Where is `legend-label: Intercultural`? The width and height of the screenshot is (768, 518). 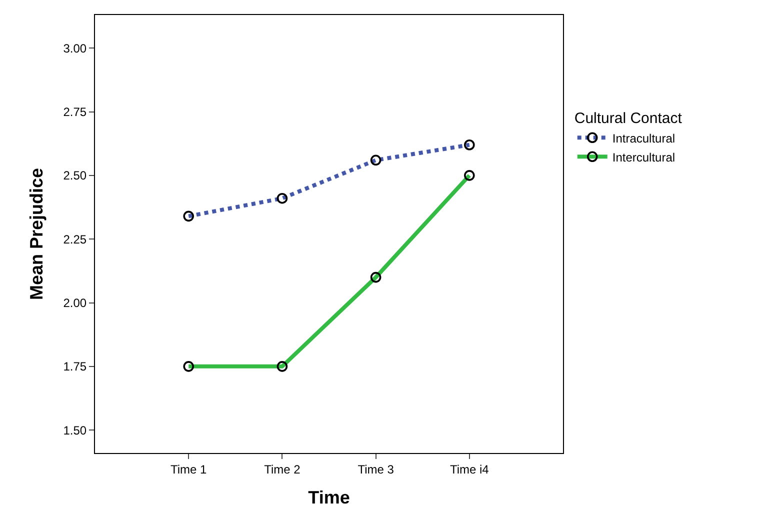 legend-label: Intercultural is located at coordinates (644, 157).